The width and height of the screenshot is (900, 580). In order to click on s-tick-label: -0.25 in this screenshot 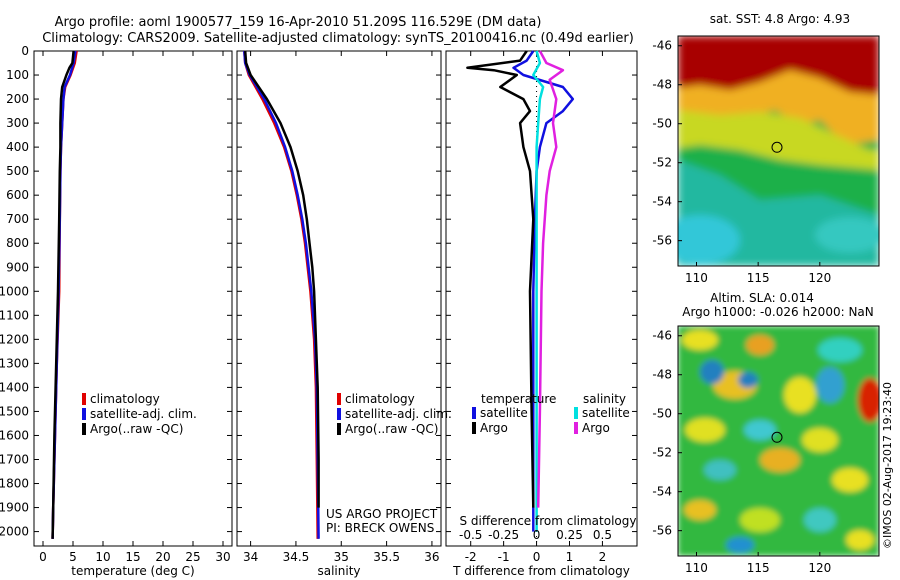, I will do `click(503, 535)`.